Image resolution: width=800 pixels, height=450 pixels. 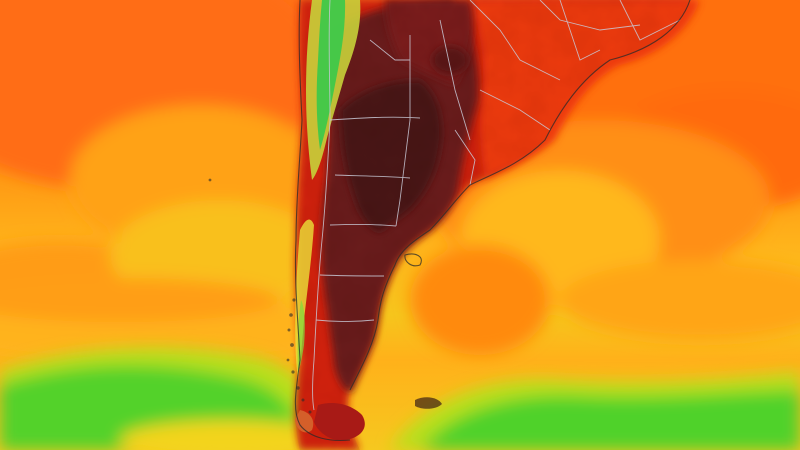 I want to click on fjord-islands, so click(x=260, y=296).